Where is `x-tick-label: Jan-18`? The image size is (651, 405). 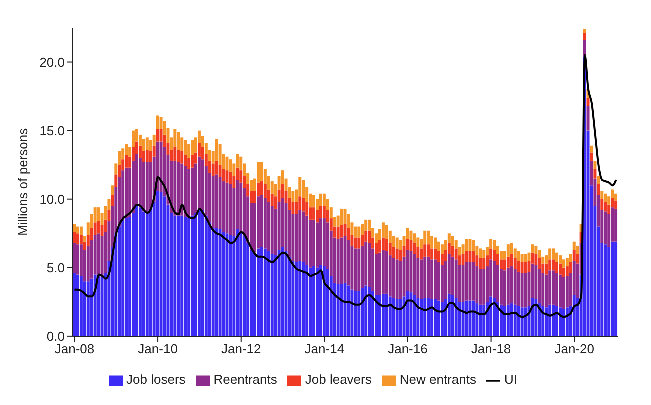 x-tick-label: Jan-18 is located at coordinates (491, 349).